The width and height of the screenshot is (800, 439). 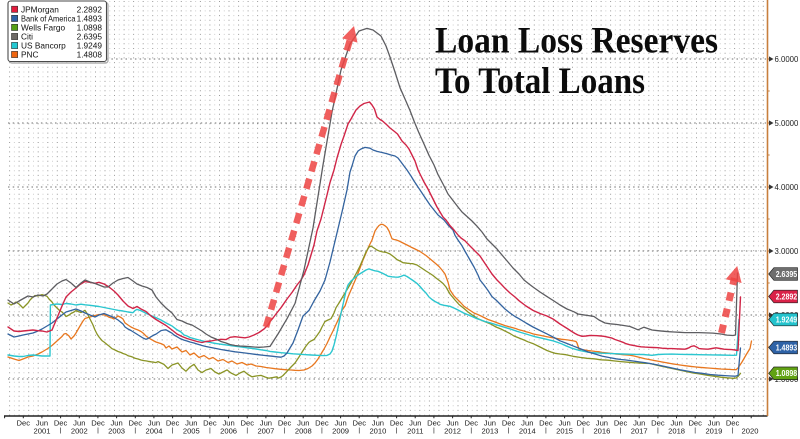 What do you see at coordinates (564, 431) in the screenshot?
I see `svg-text: 2015` at bounding box center [564, 431].